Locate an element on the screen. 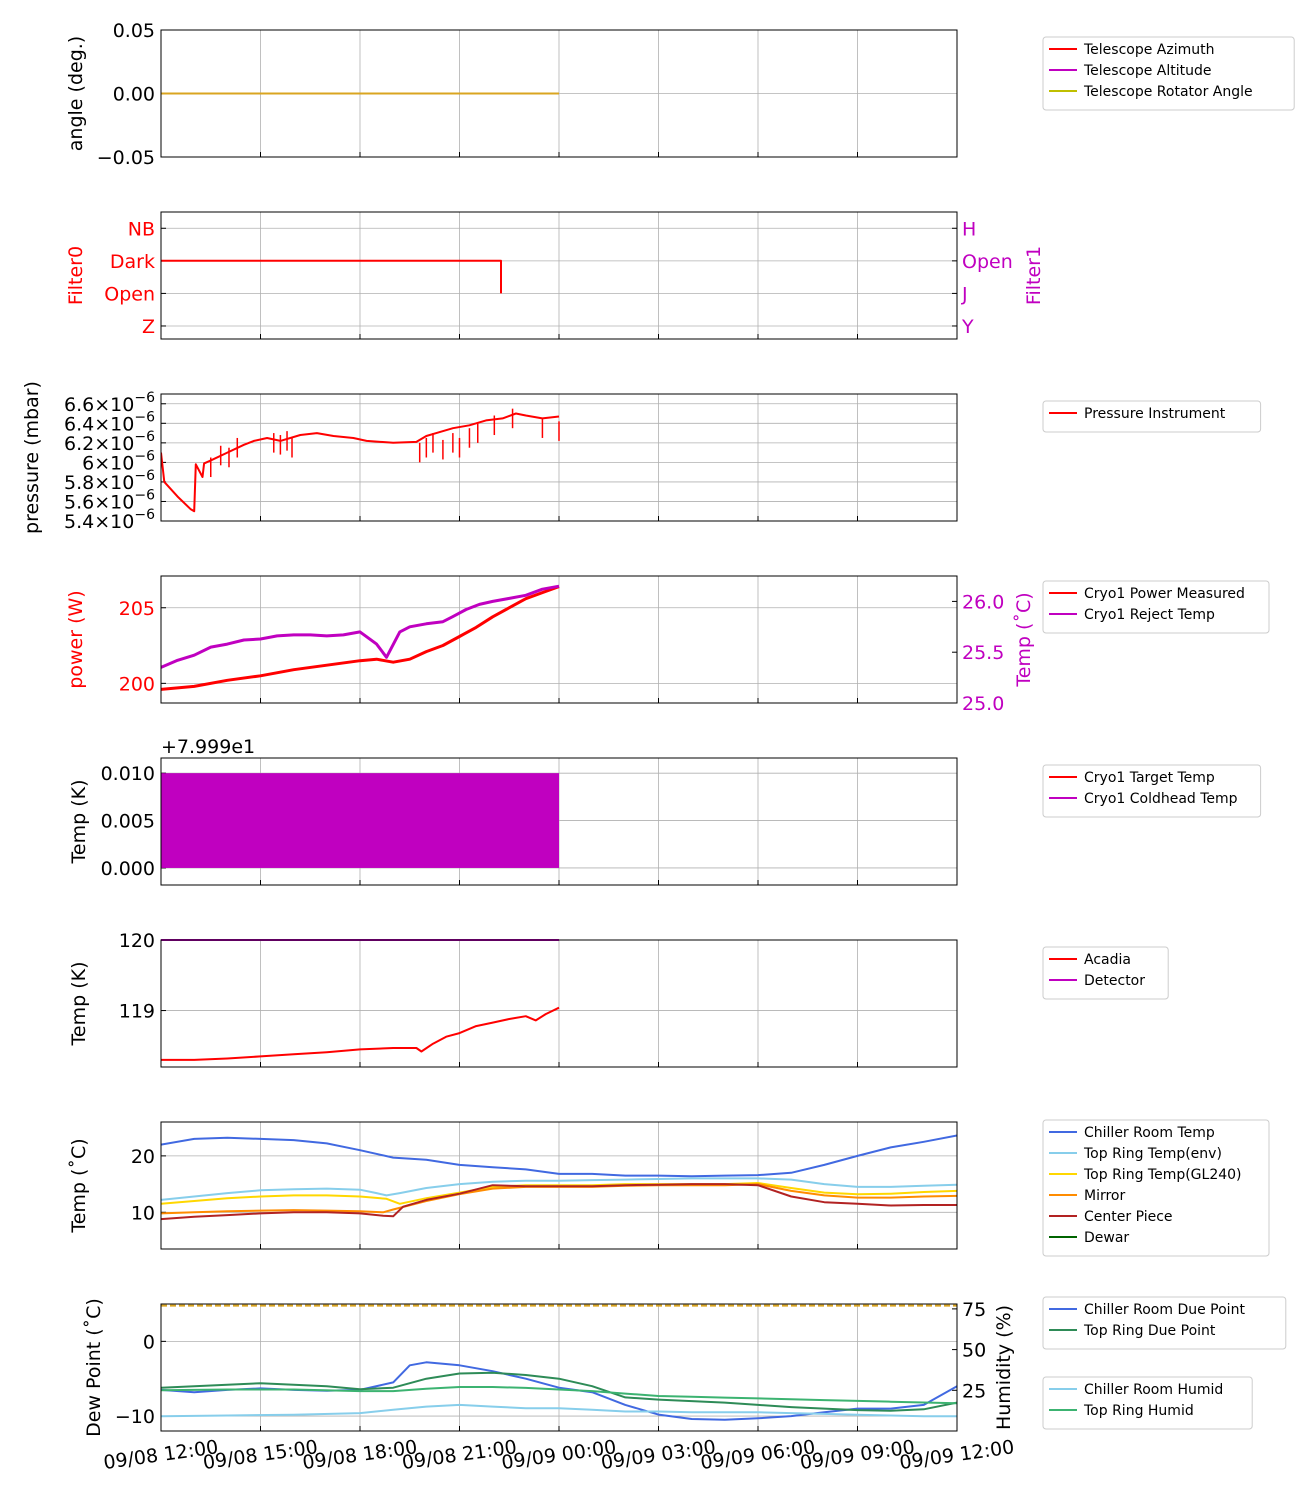 Image resolution: width=1300 pixels, height=1500 pixels. legend-label: Chiller Room Temp is located at coordinates (1149, 1133).